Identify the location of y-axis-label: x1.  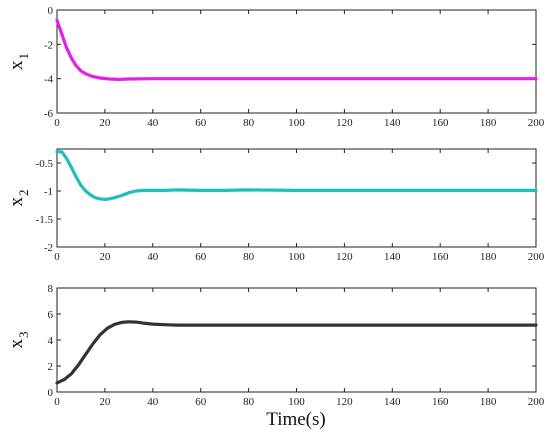
(18, 61).